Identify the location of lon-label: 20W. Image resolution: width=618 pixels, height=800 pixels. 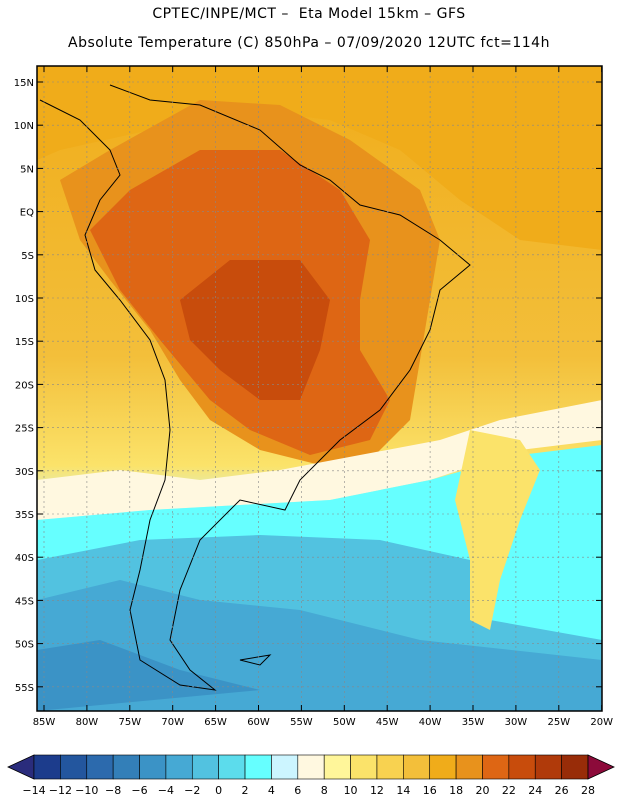
(601, 722).